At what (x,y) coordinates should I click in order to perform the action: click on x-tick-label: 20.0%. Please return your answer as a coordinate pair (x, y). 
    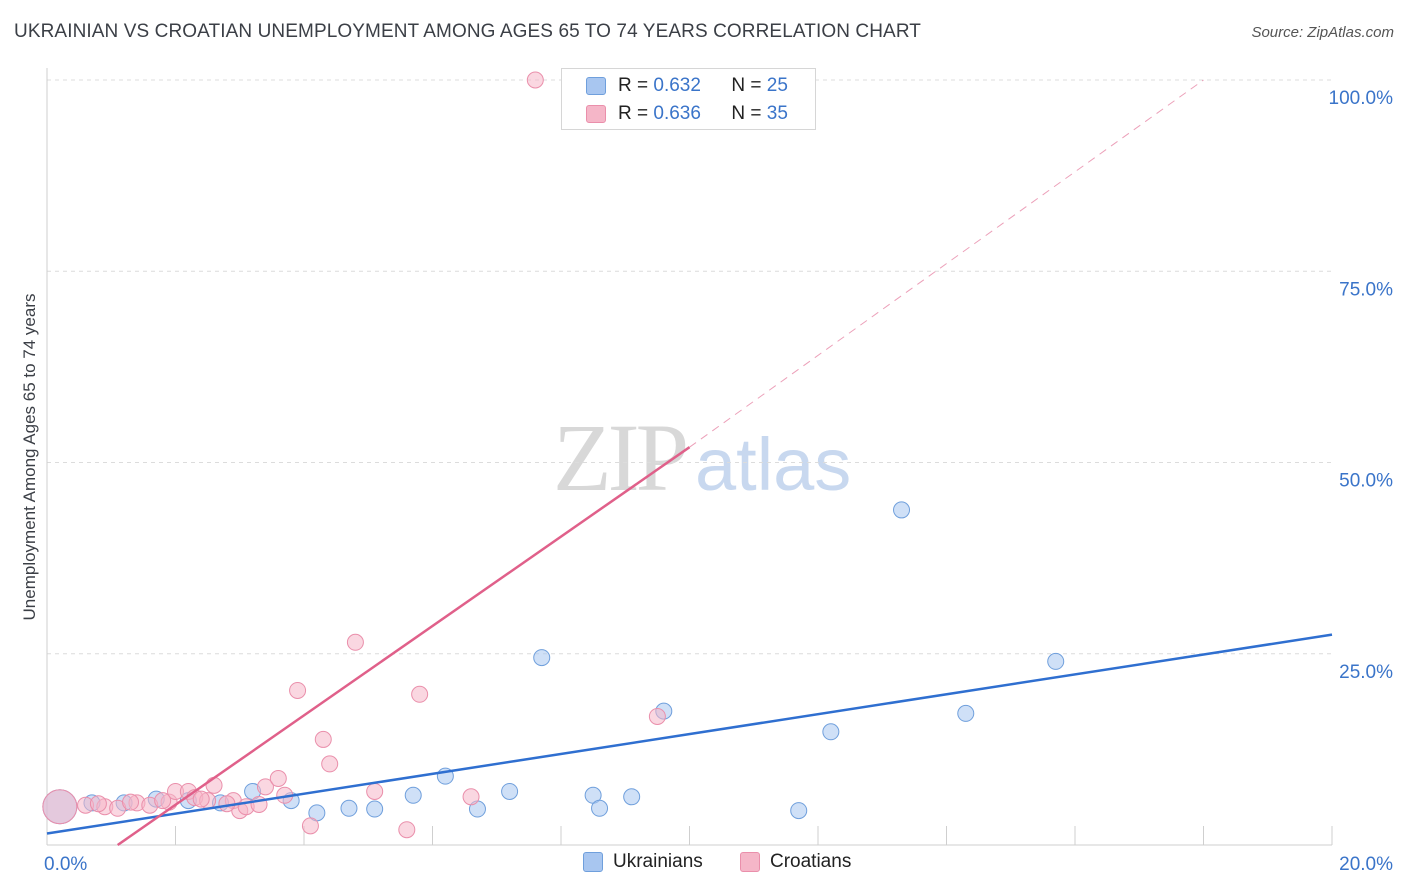
    Looking at the image, I should click on (1366, 864).